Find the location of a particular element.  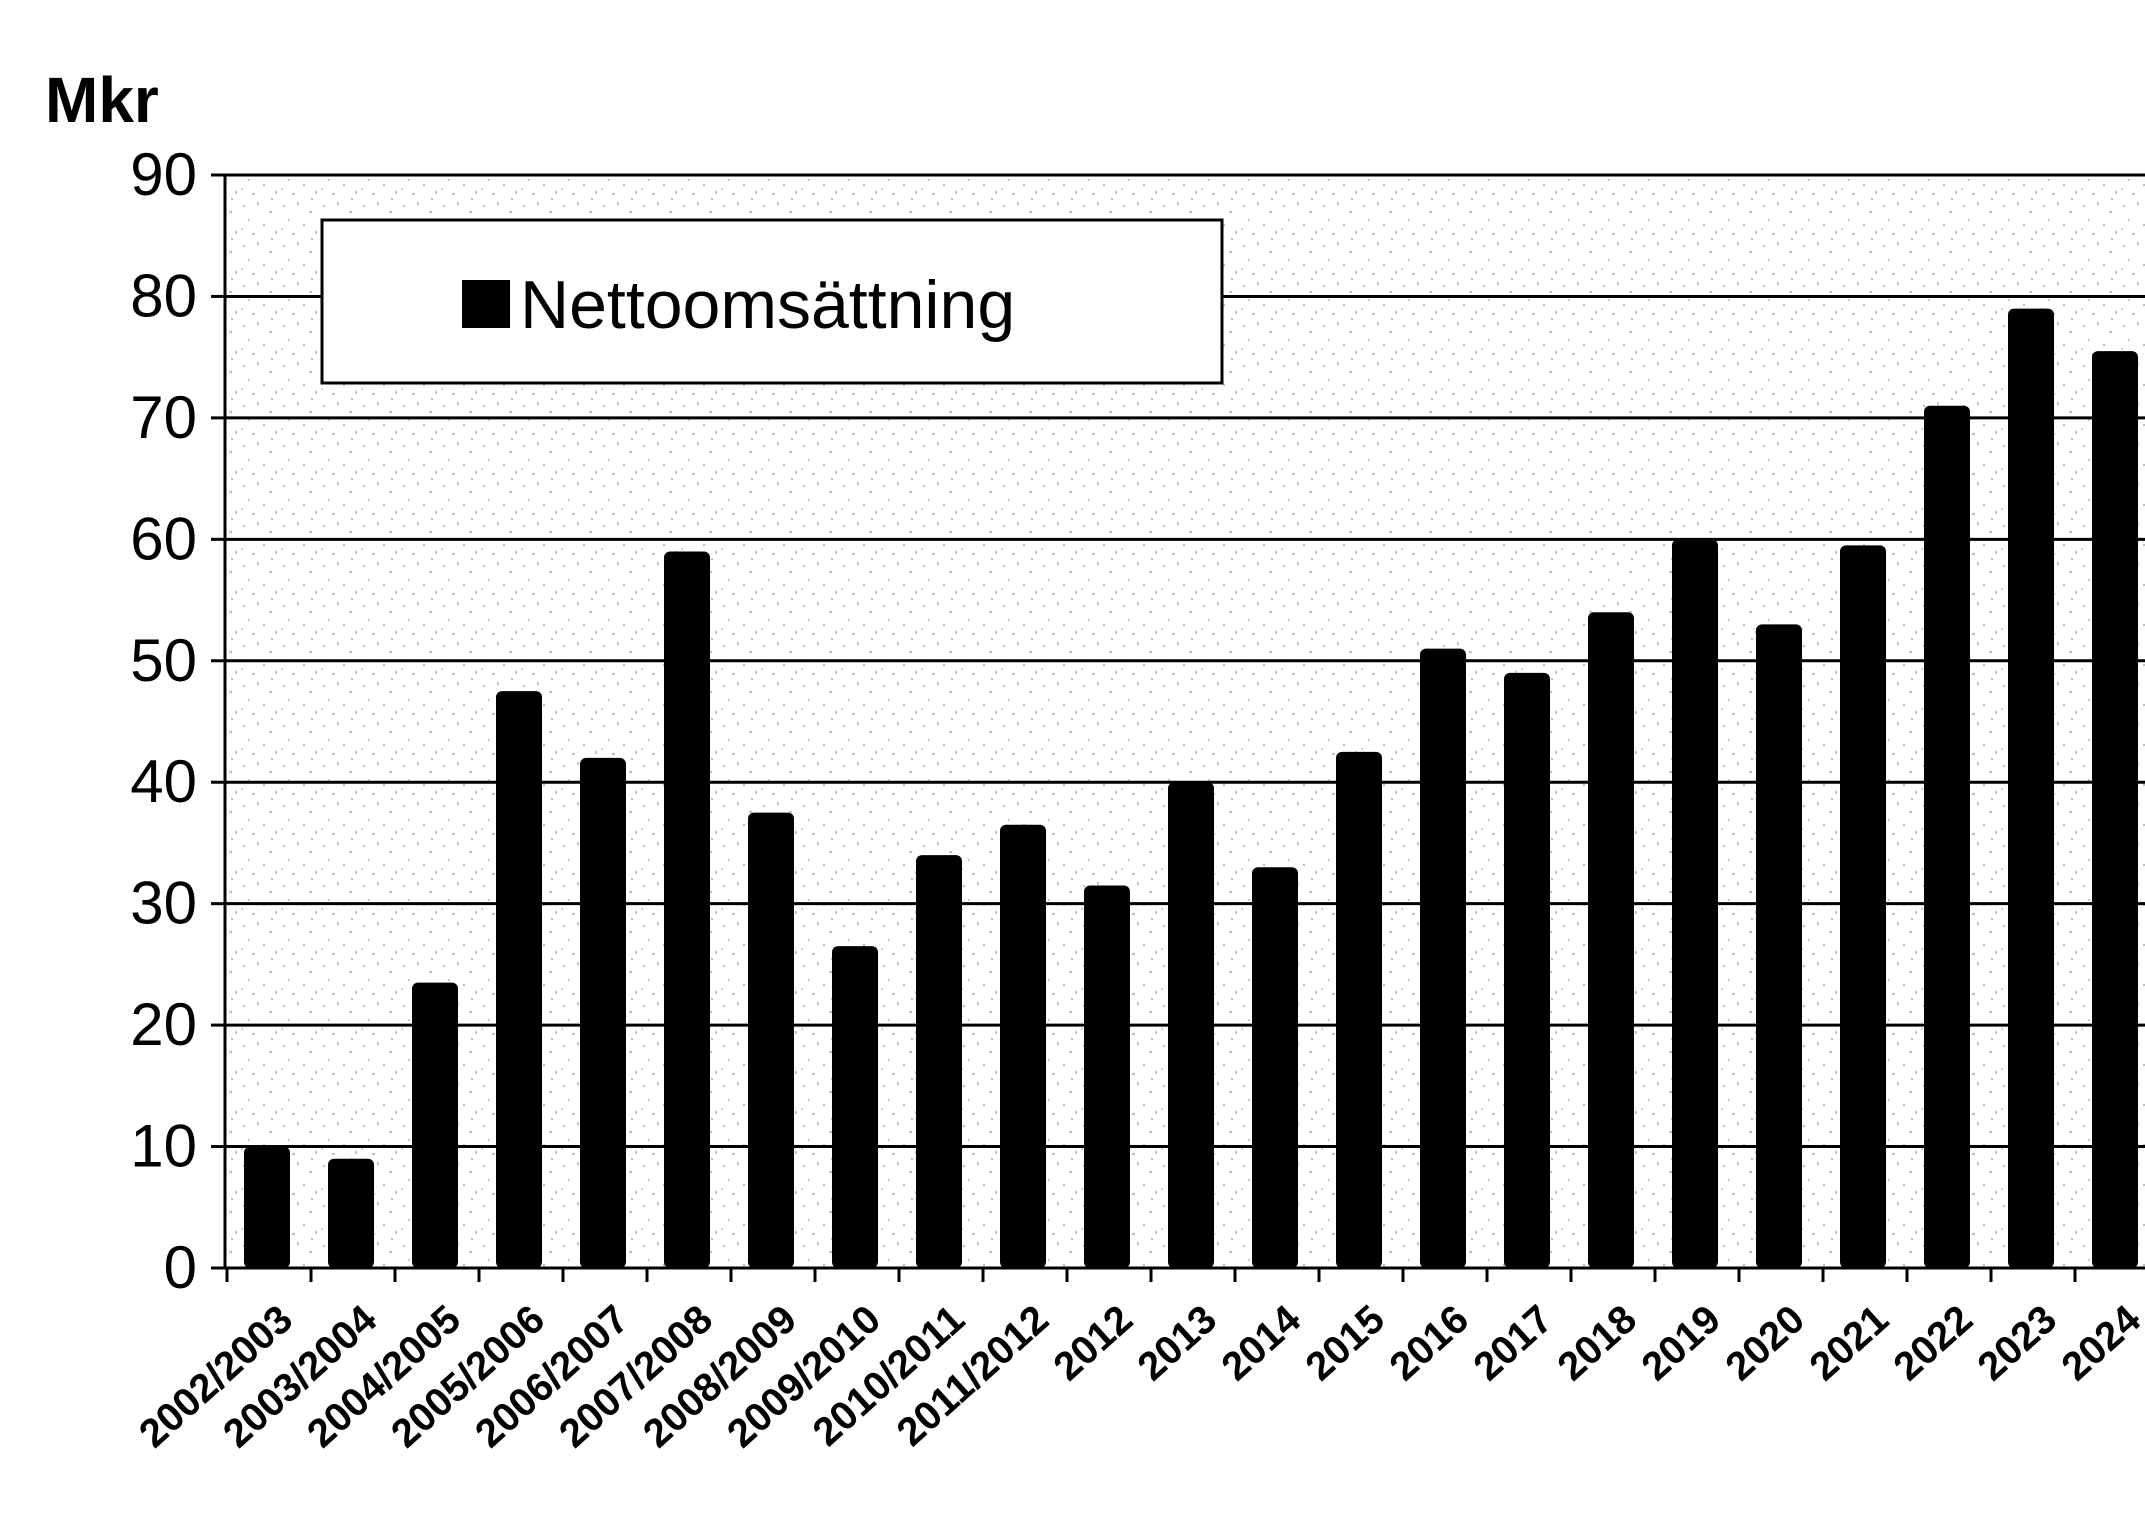

y-tick-label: 70 is located at coordinates (163, 417).